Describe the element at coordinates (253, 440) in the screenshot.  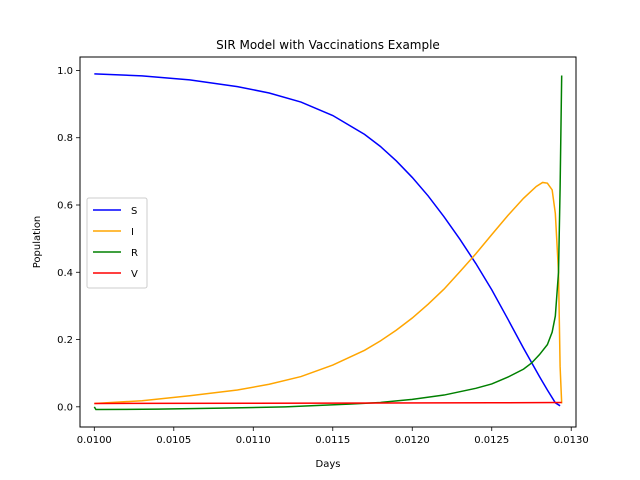
I see `x-tick-label: 0.0110` at that location.